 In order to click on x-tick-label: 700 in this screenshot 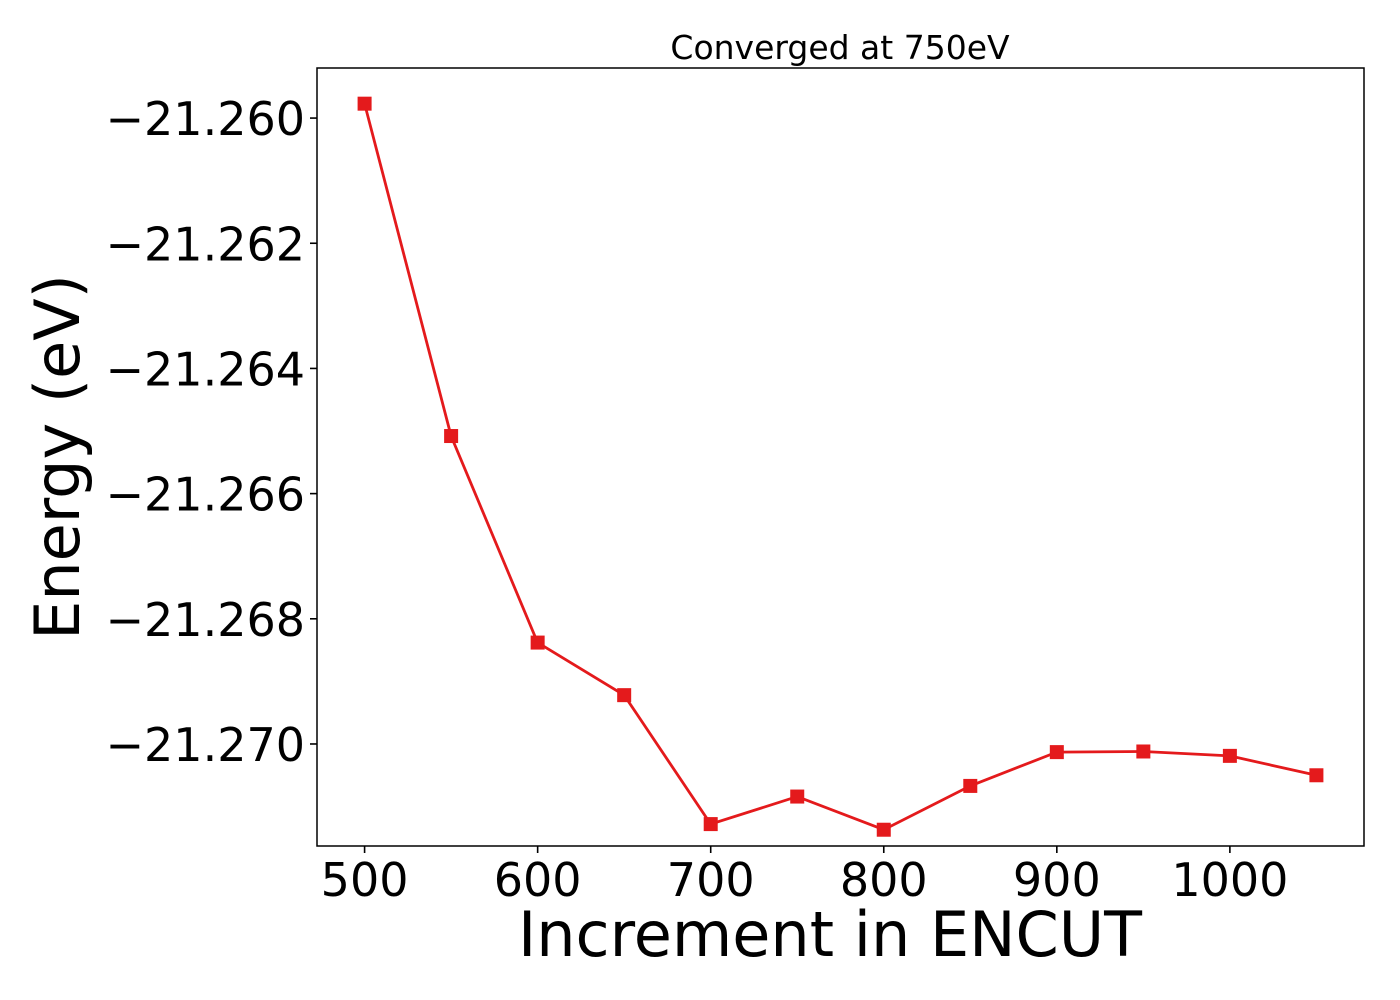, I will do `click(711, 880)`.